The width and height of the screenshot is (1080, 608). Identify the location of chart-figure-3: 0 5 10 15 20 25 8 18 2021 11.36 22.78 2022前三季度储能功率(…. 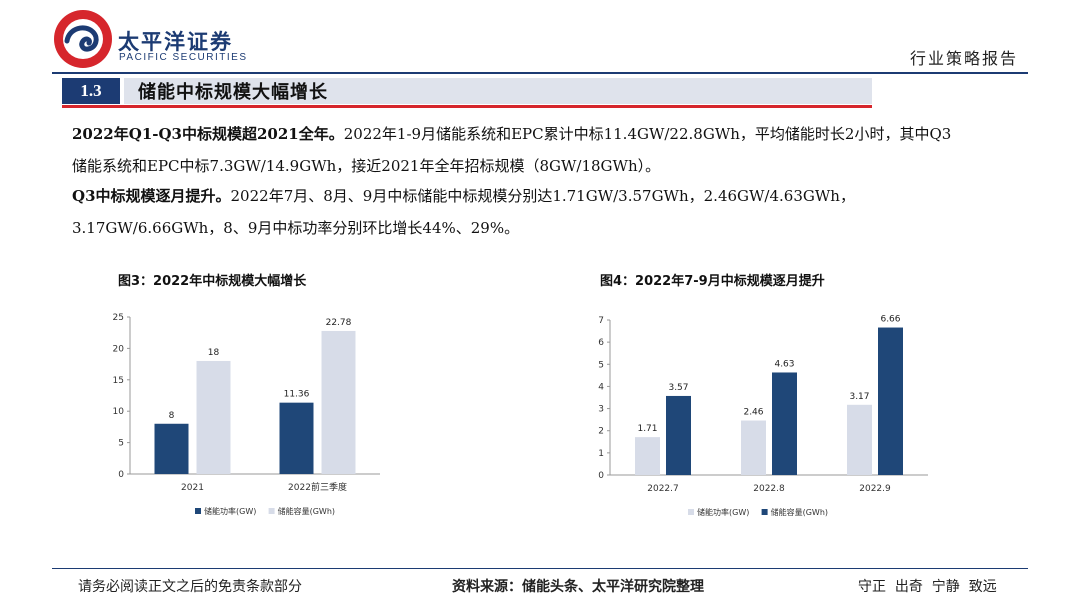
(246, 414).